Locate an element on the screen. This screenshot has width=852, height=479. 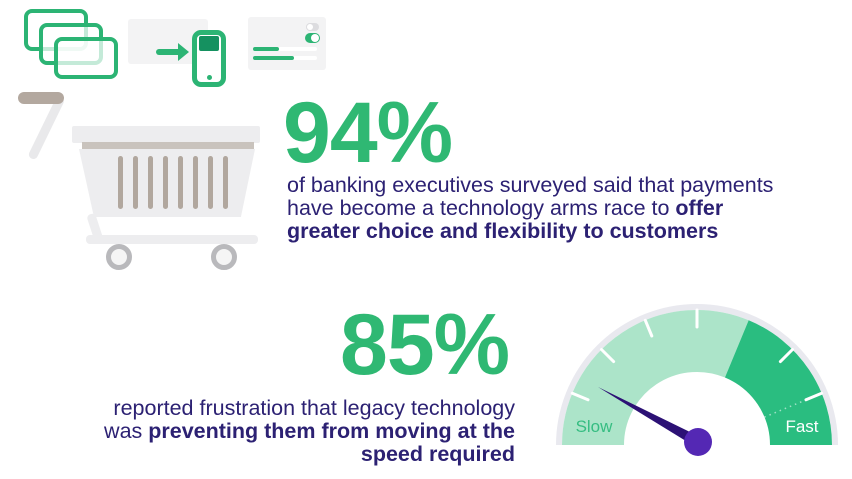
speed-gauge: Slow Fast is located at coordinates (697, 380).